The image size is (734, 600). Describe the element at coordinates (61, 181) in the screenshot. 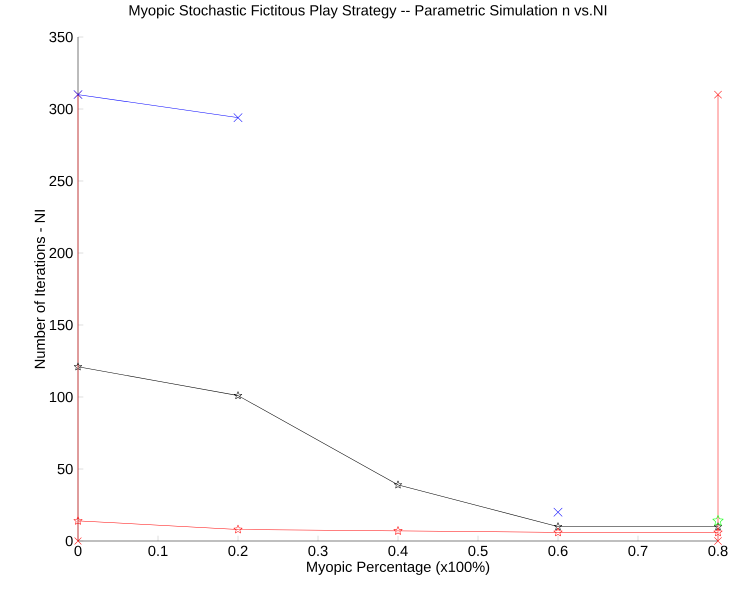

I see `y-tick-label: 250` at that location.